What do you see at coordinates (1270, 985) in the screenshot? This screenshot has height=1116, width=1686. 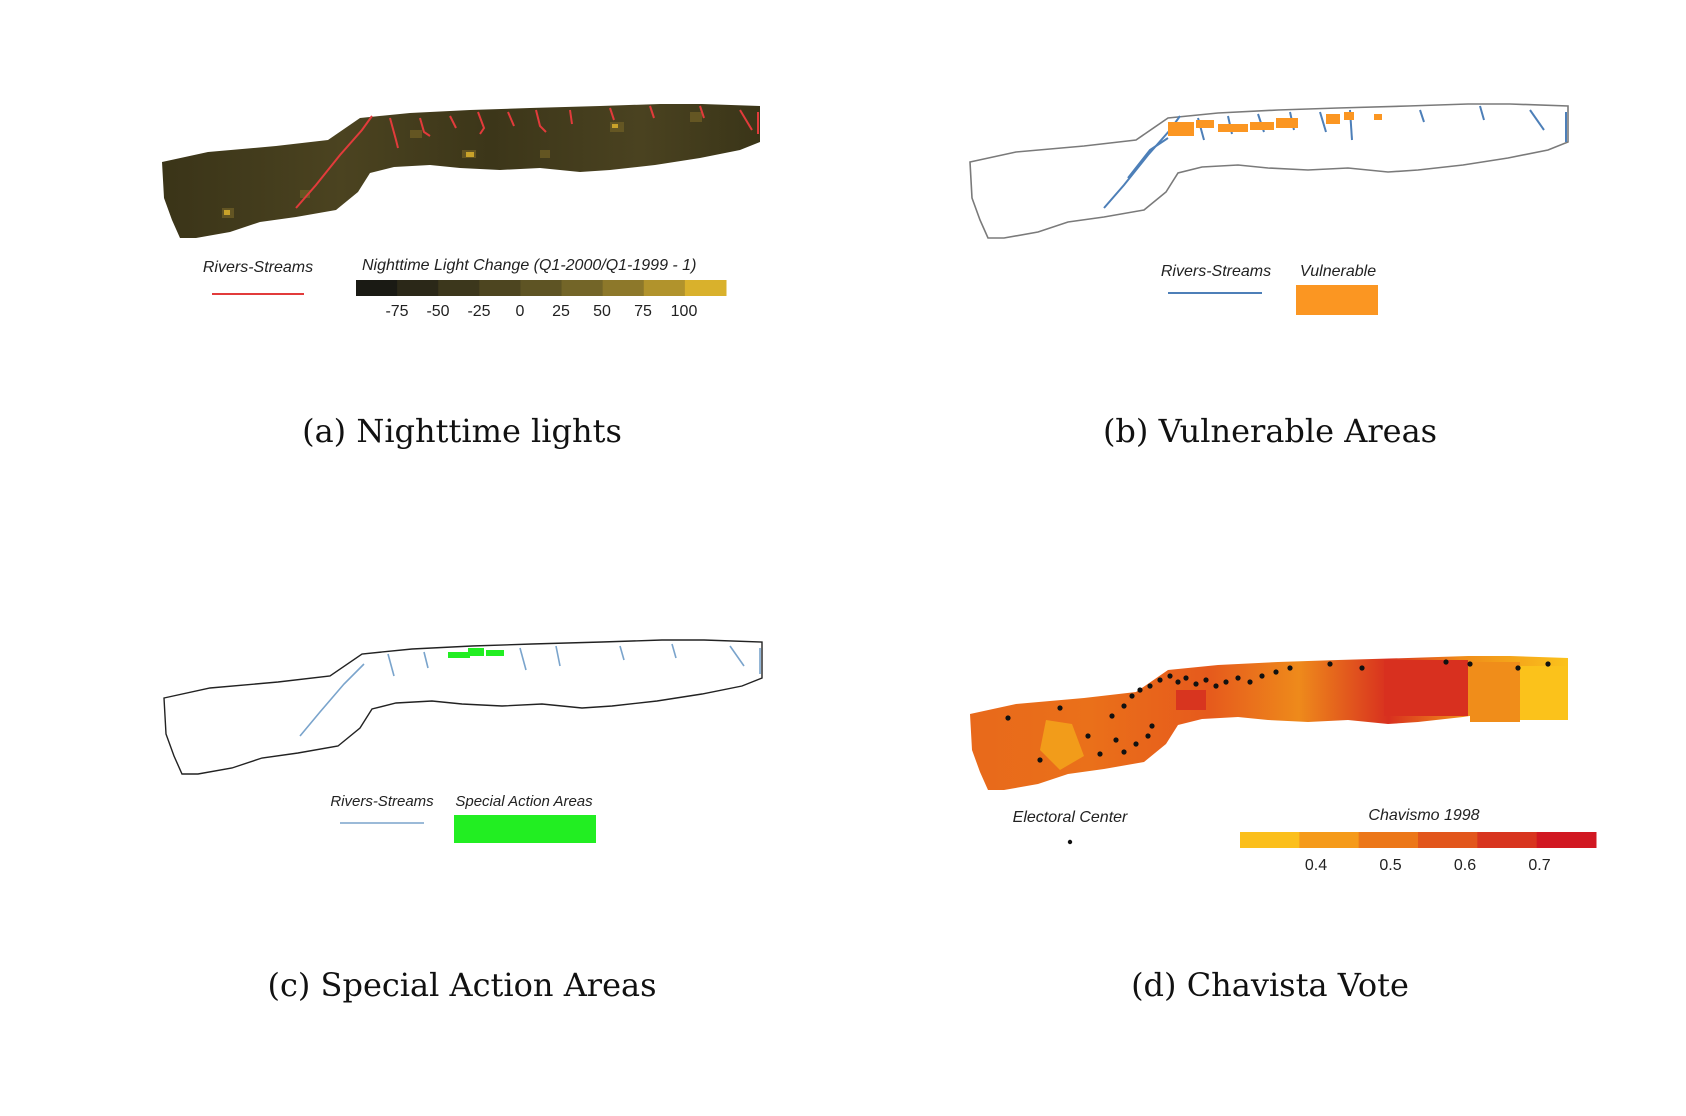 I see `panel-d-caption: (d) Chavista Vote` at bounding box center [1270, 985].